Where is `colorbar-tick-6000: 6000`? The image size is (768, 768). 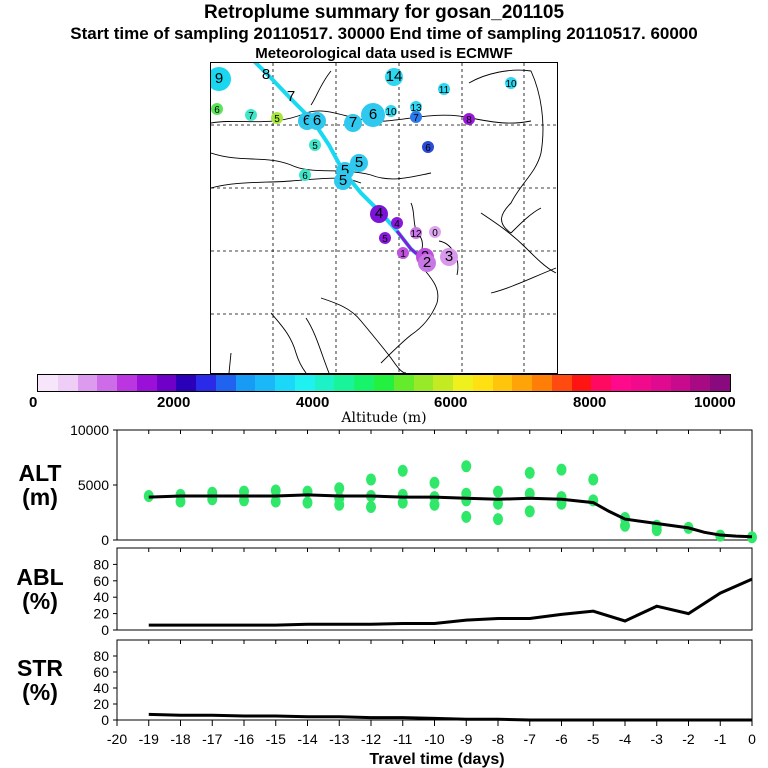
colorbar-tick-6000: 6000 is located at coordinates (451, 402).